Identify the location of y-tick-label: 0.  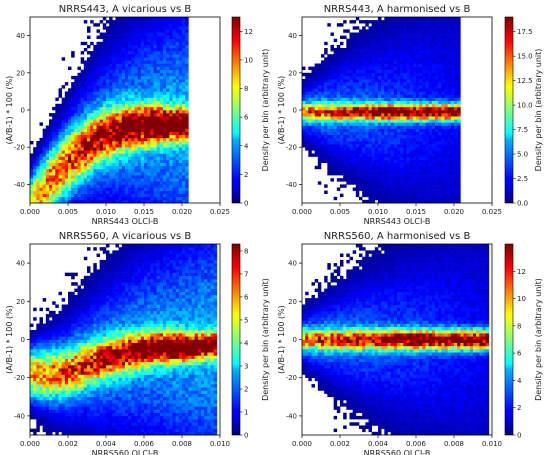
(23, 111).